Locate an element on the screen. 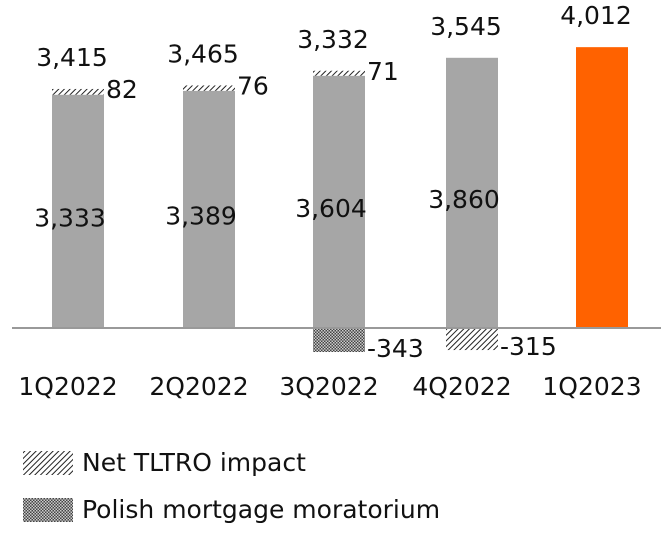  legend-label: Net TLTRO impact is located at coordinates (194, 462).